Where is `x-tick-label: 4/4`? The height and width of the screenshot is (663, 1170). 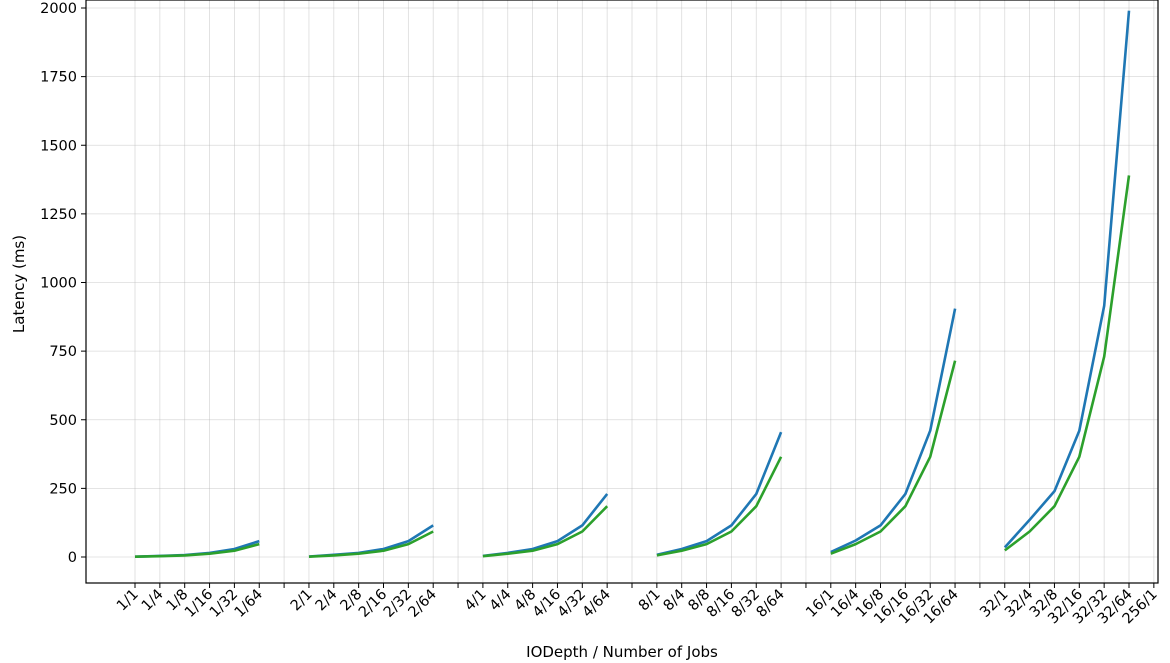
x-tick-label: 4/4 is located at coordinates (501, 601).